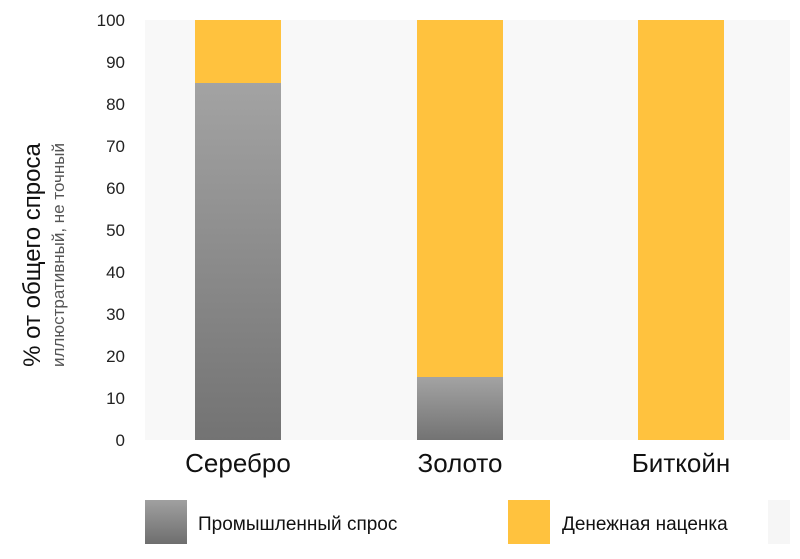 The image size is (800, 559). Describe the element at coordinates (111, 20) in the screenshot. I see `y-tick-label: 100` at that location.